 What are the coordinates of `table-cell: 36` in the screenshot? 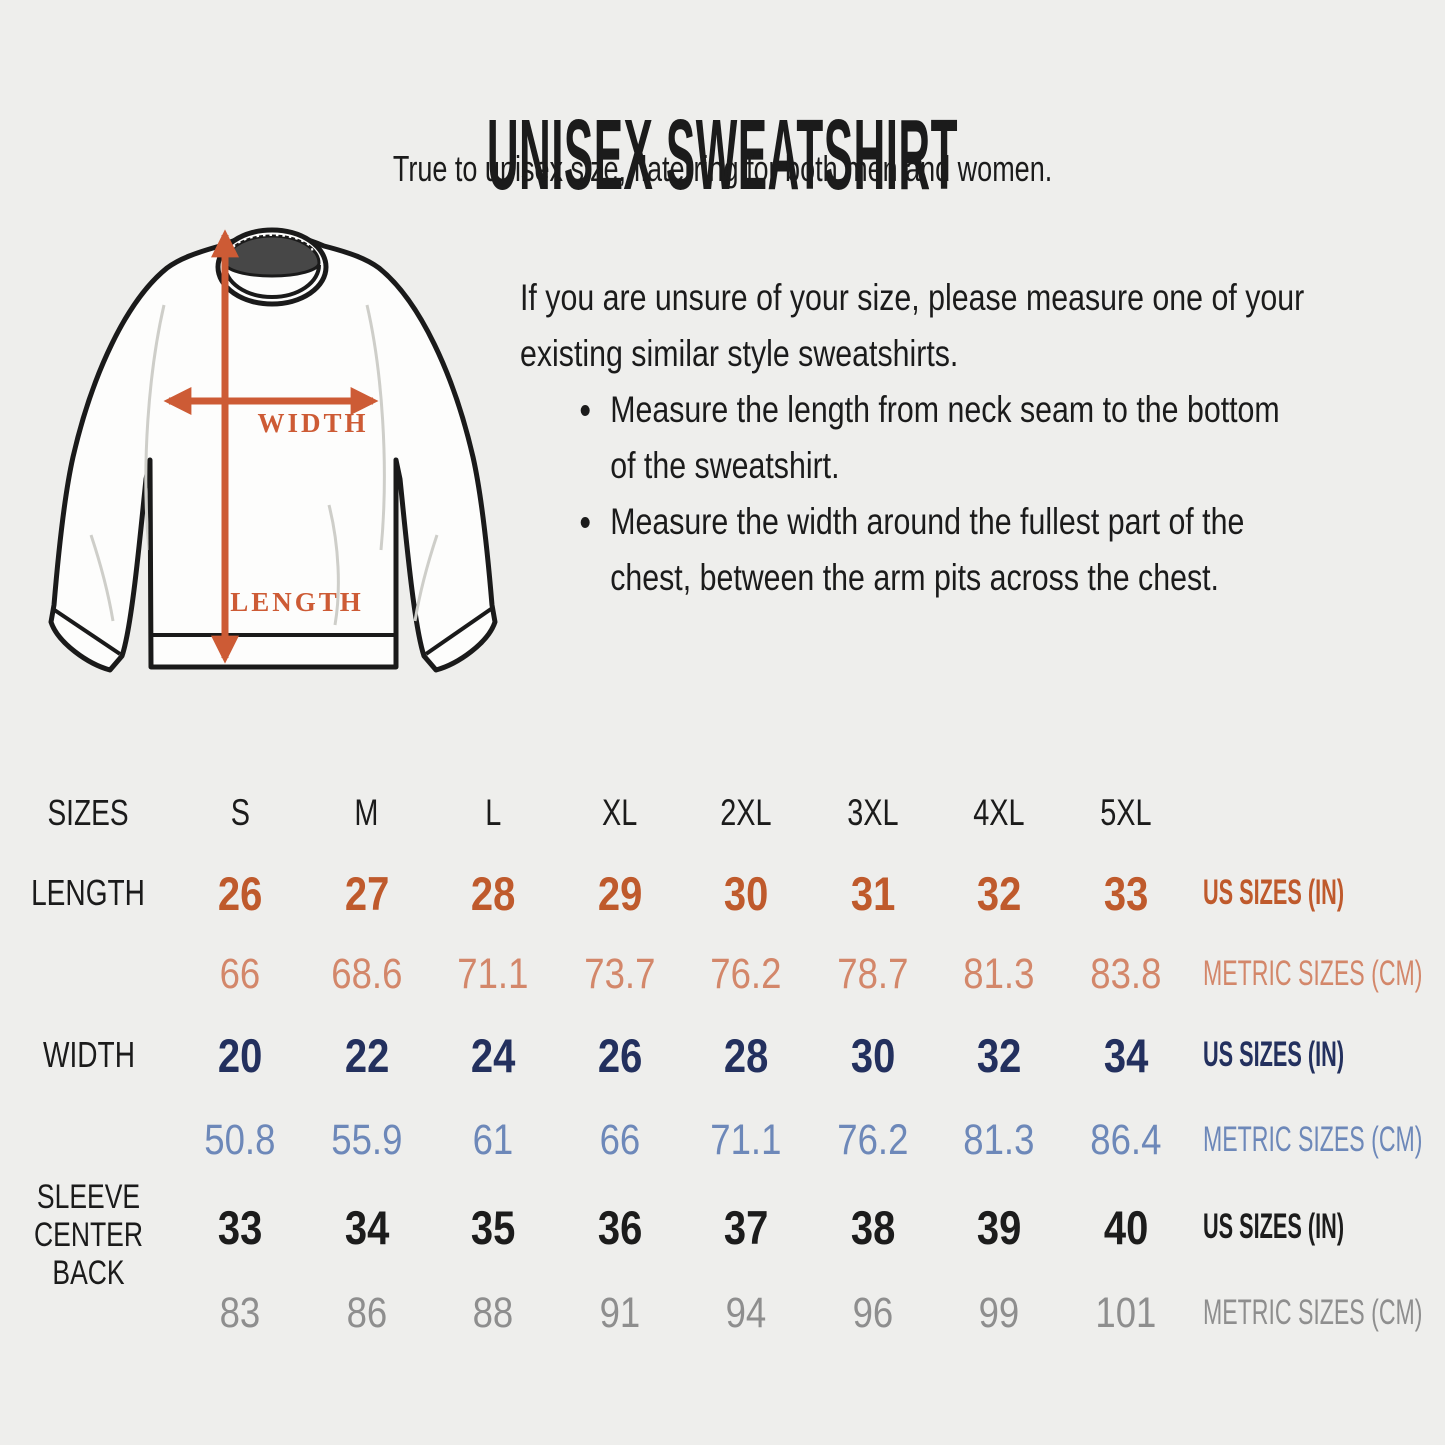 It's located at (619, 1227).